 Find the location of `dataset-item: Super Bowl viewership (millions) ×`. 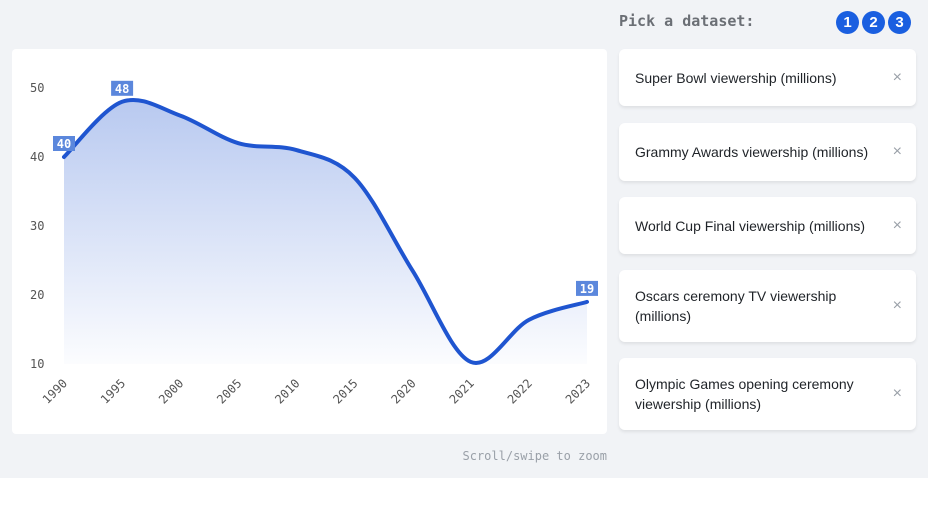

dataset-item: Super Bowl viewership (millions) × is located at coordinates (767, 77).